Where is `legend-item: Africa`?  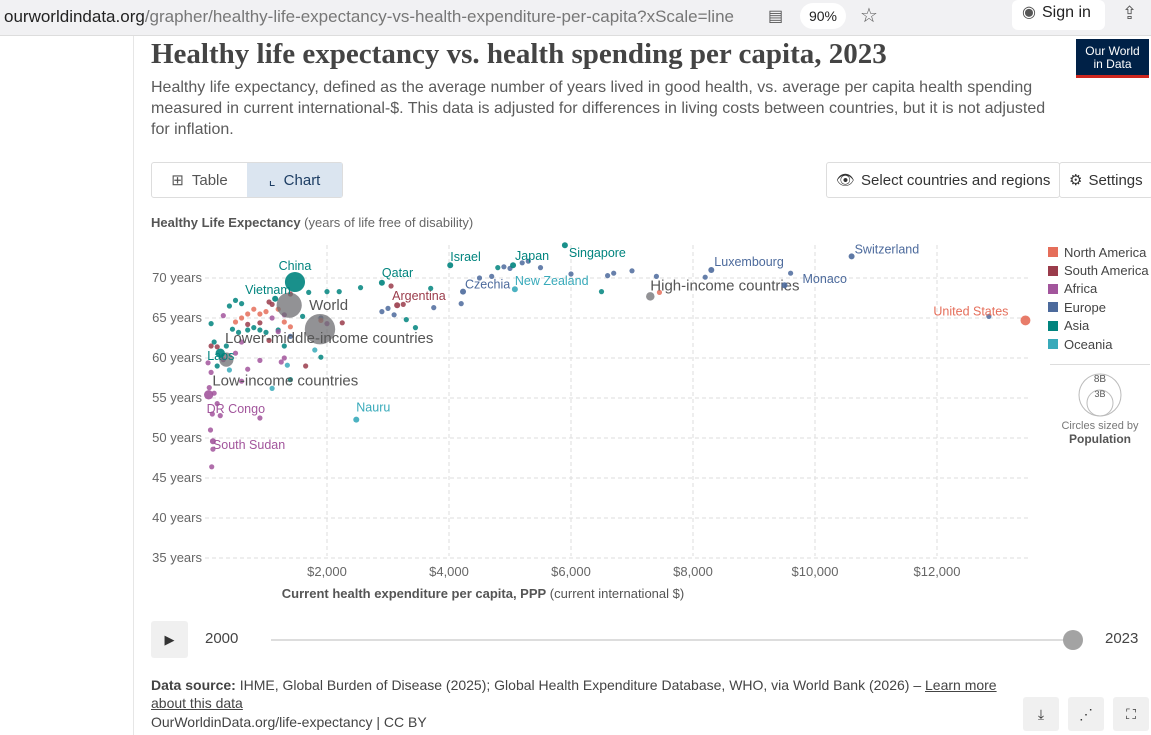 legend-item: Africa is located at coordinates (1098, 289).